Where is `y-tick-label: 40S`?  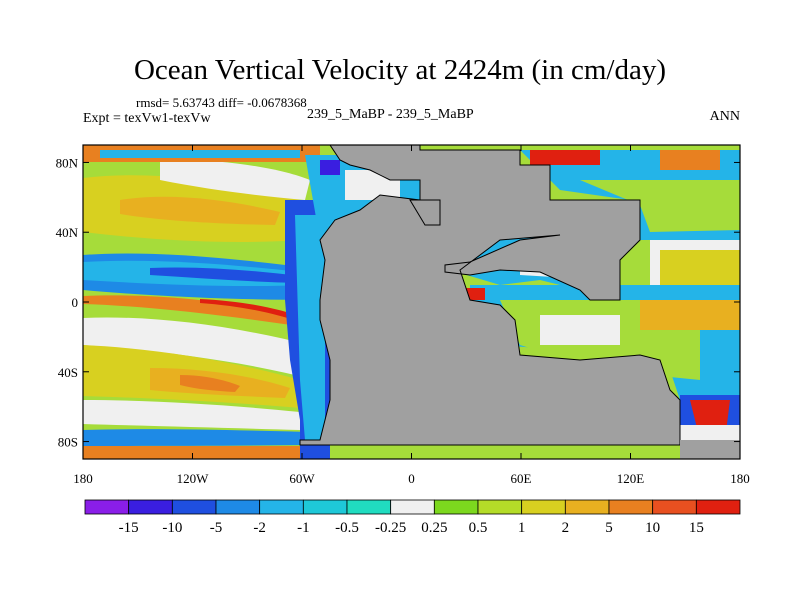
y-tick-label: 40S is located at coordinates (68, 372).